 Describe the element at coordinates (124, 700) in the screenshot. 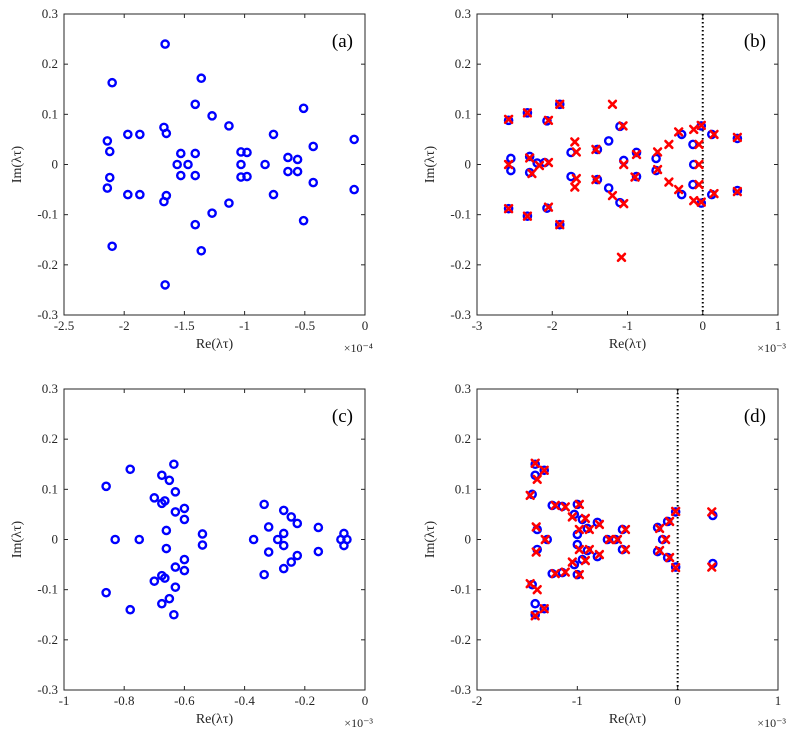

I see `x-tick-label: -0.8` at that location.